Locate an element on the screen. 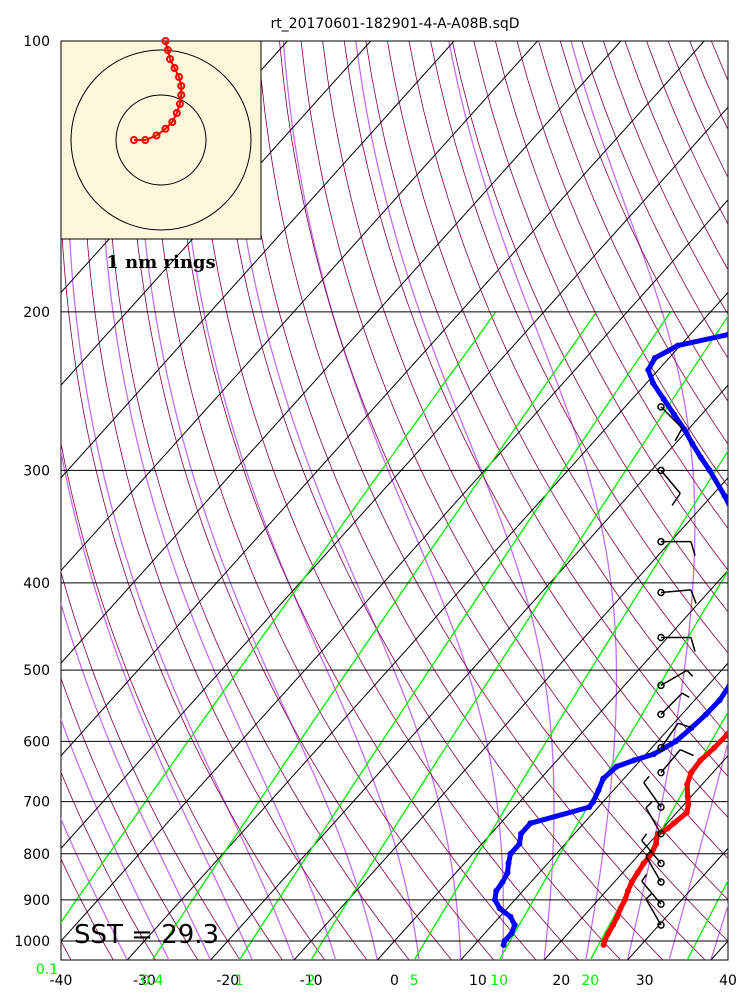 The image size is (750, 1000). hodograph-ring-label: 1 nm rings is located at coordinates (160, 262).